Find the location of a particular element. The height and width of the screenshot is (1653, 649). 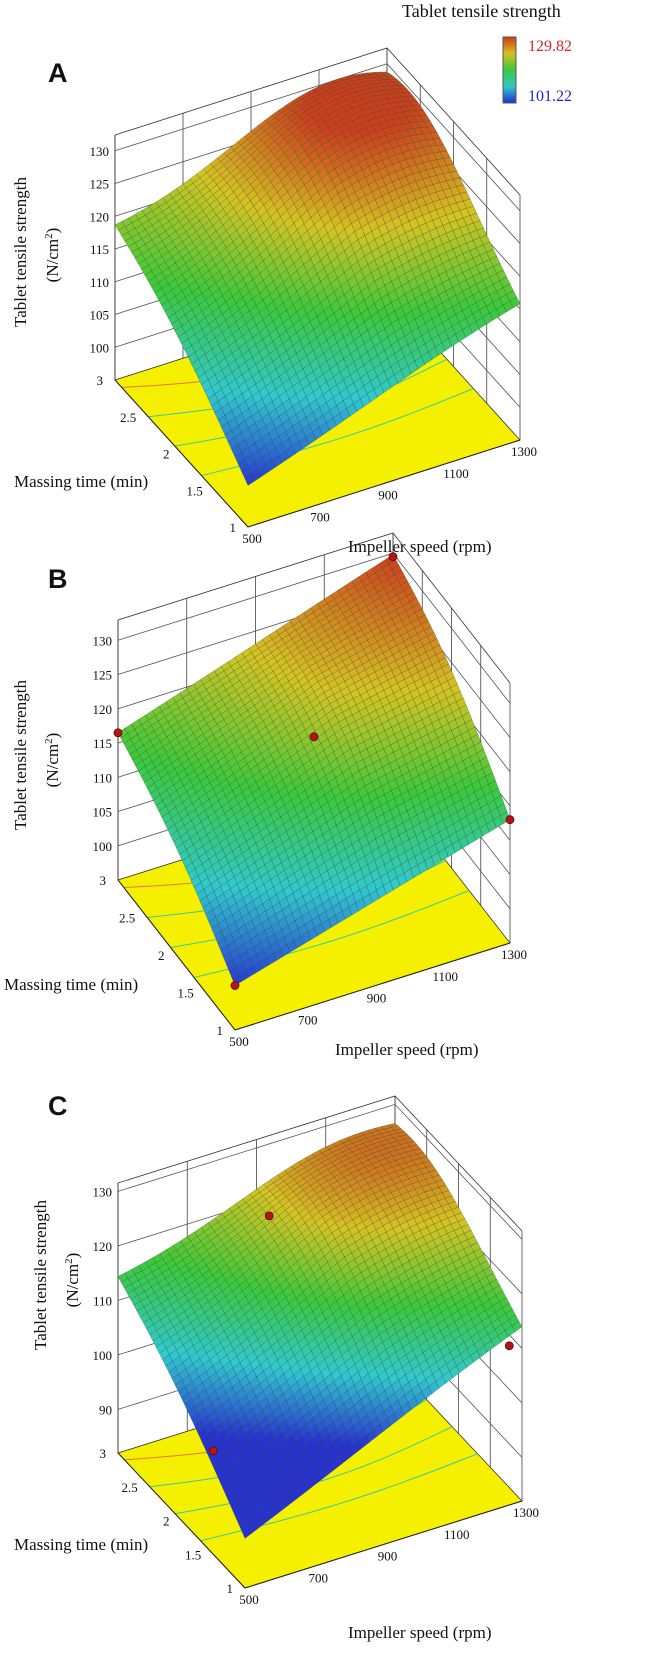

legend-min-label: 101.22 is located at coordinates (550, 96).